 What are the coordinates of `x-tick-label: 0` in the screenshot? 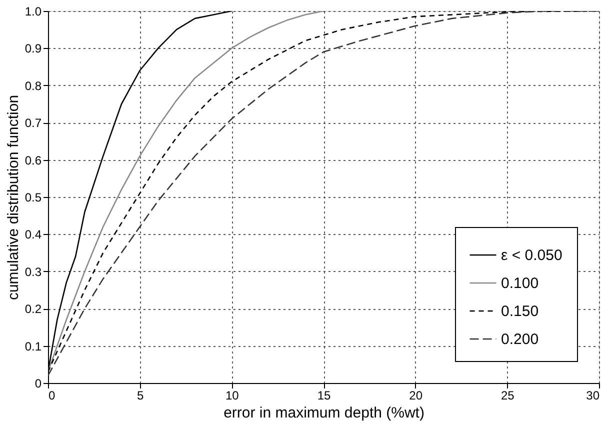 It's located at (52, 395).